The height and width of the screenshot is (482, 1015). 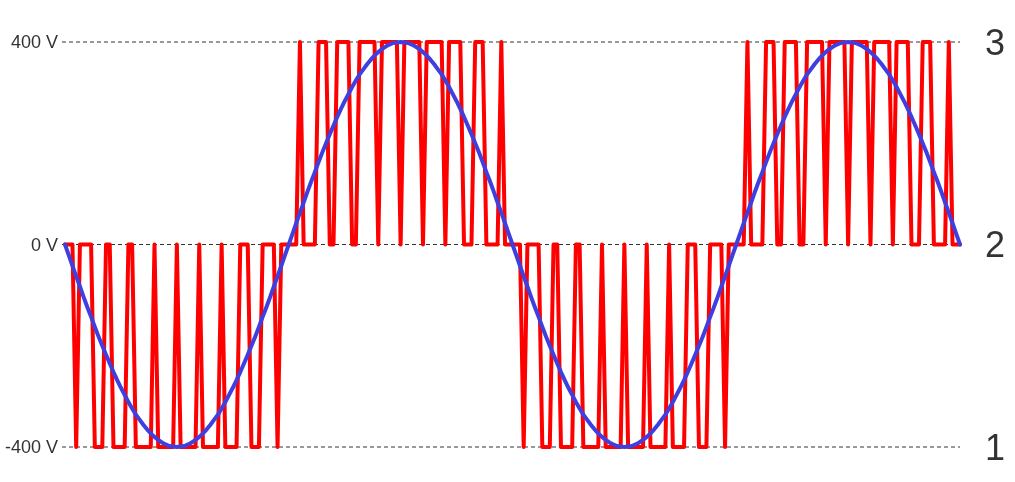 What do you see at coordinates (44, 244) in the screenshot?
I see `y-tick-label: 0 V` at bounding box center [44, 244].